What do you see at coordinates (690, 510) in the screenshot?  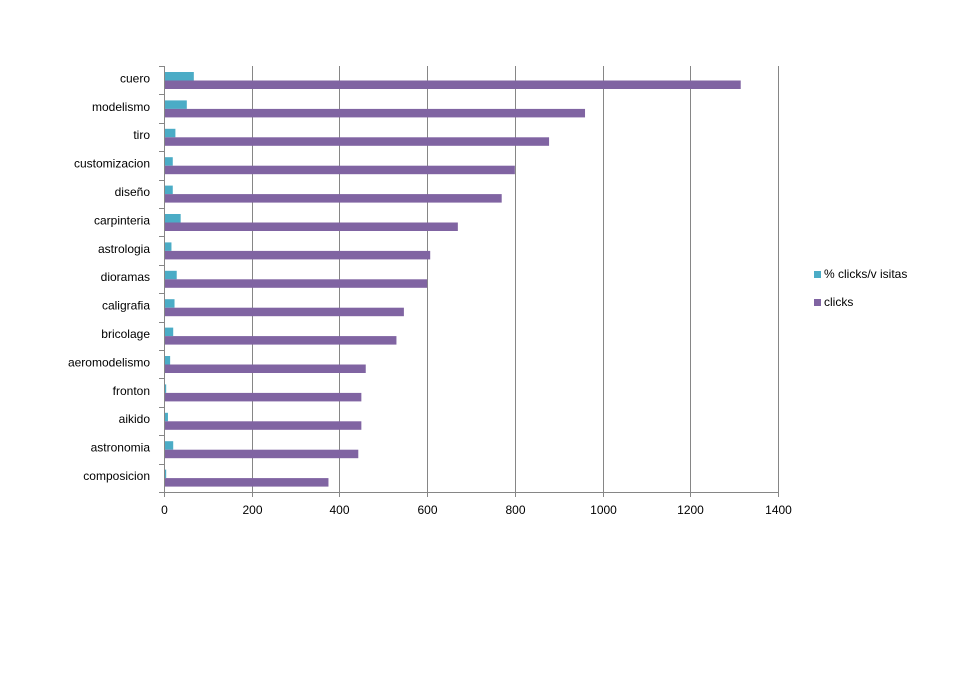 I see `x-tick-label: 1200` at bounding box center [690, 510].